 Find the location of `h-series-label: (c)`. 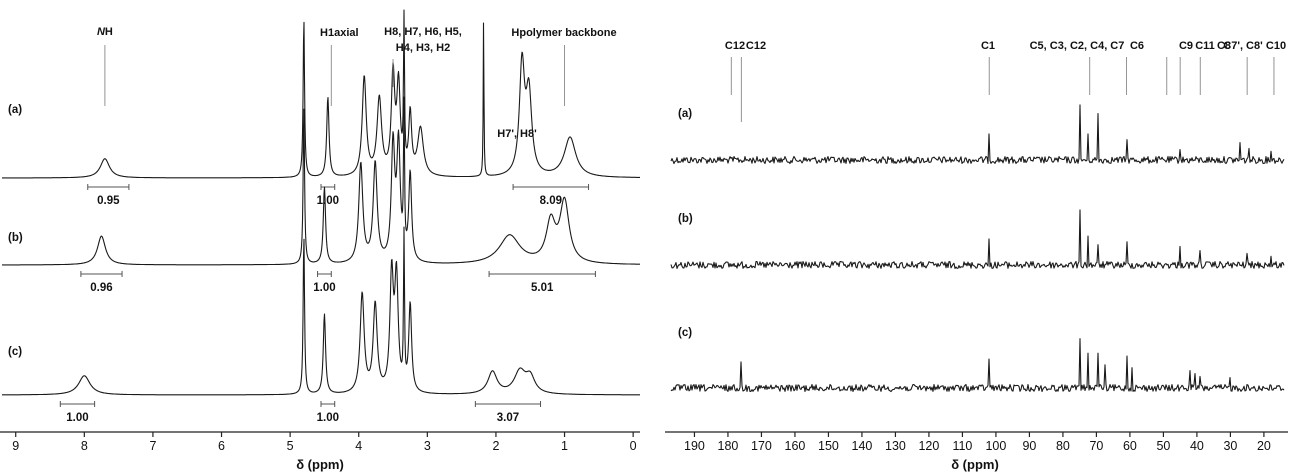

h-series-label: (c) is located at coordinates (15, 352).